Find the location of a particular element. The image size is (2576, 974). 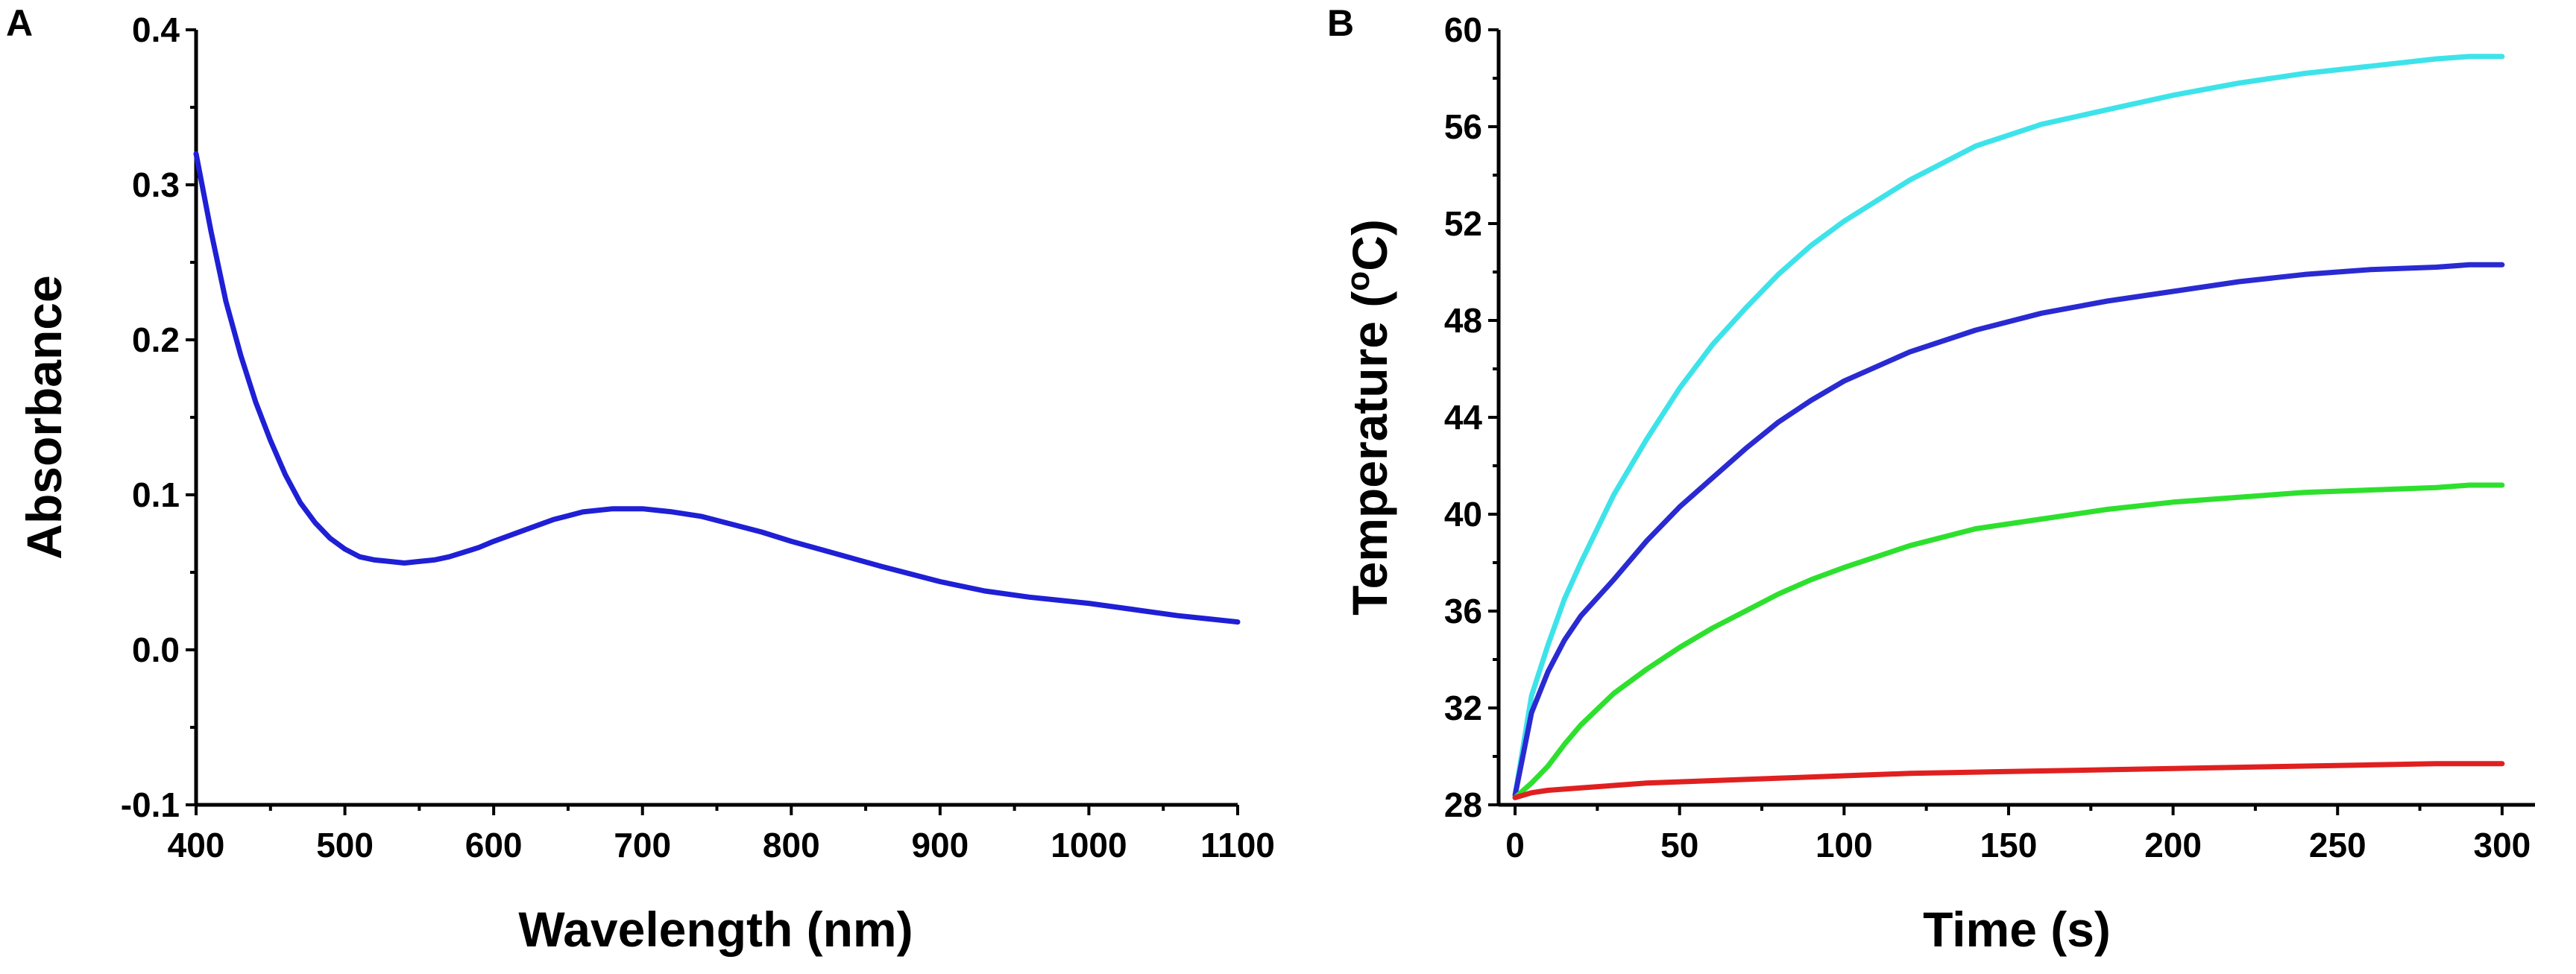

panel-b-y-title: Temperature (oC) is located at coordinates (1368, 417).